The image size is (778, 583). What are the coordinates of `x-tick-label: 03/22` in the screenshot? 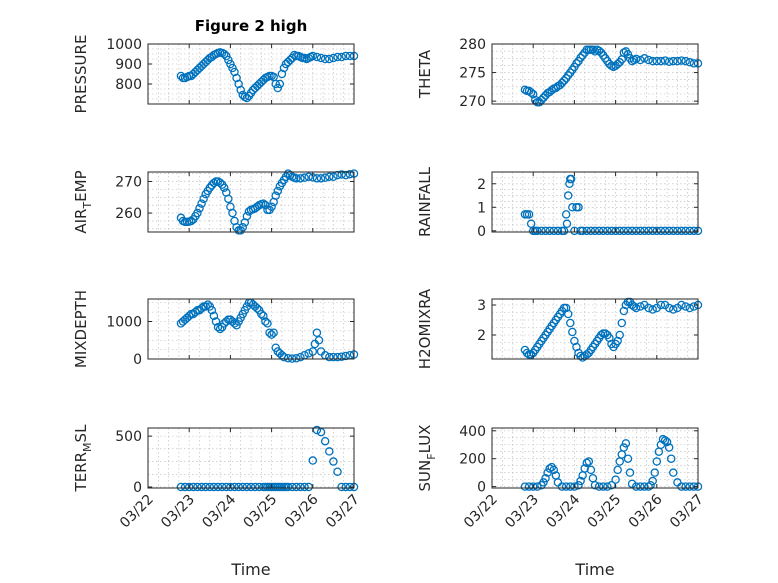 It's located at (481, 512).